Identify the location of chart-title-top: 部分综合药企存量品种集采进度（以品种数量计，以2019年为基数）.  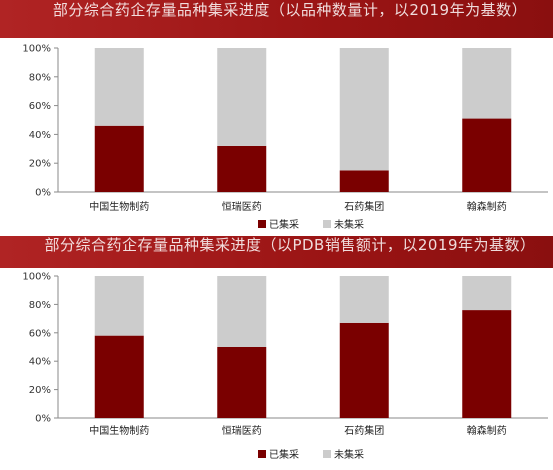
(290, 10).